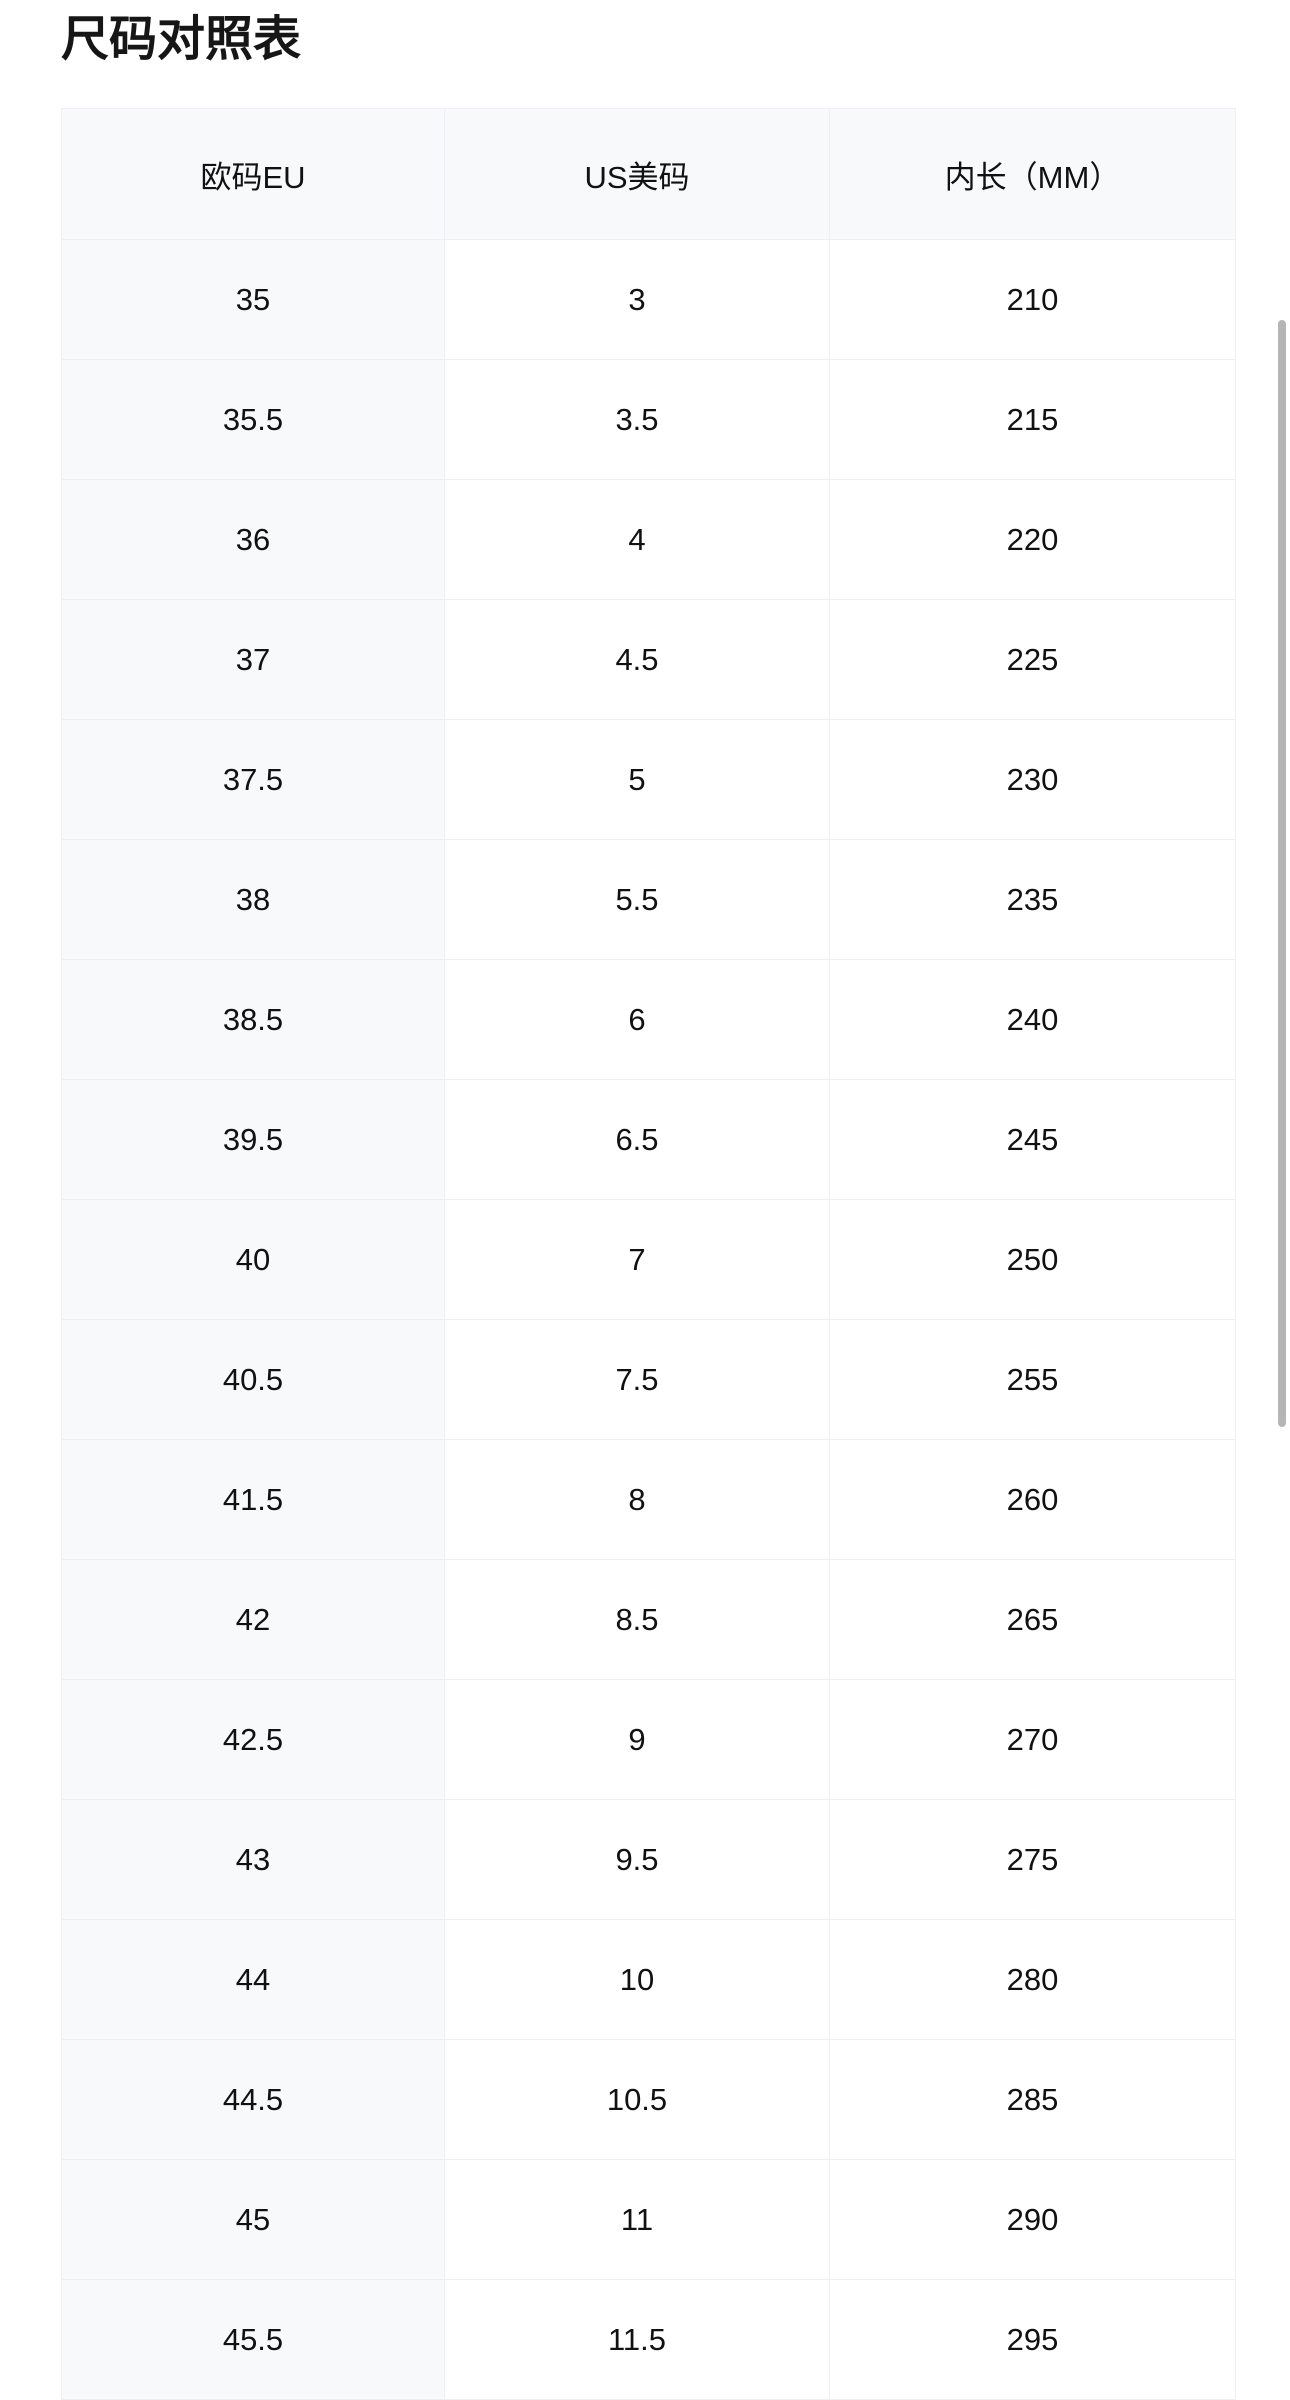  What do you see at coordinates (1032, 419) in the screenshot?
I see `cell-inner-length: 215` at bounding box center [1032, 419].